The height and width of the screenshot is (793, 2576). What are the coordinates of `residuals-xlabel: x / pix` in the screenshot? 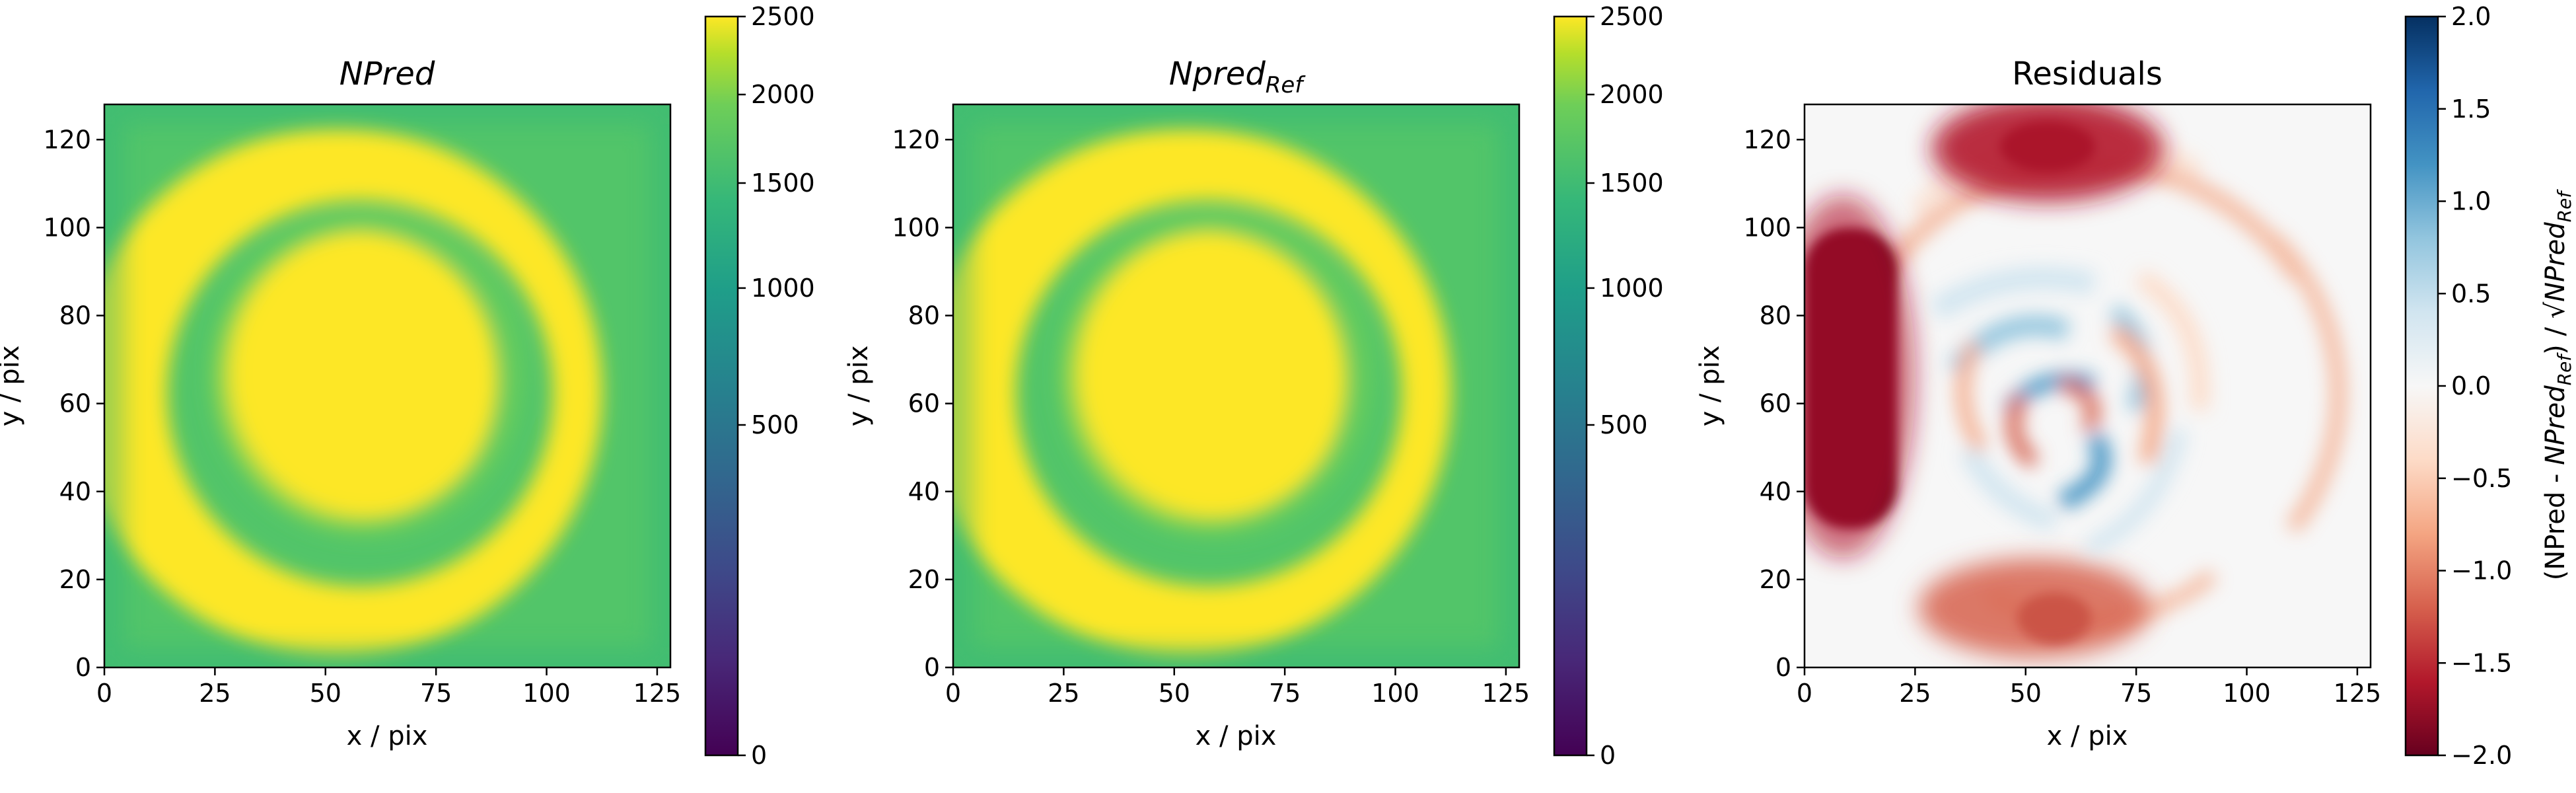 It's located at (2087, 736).